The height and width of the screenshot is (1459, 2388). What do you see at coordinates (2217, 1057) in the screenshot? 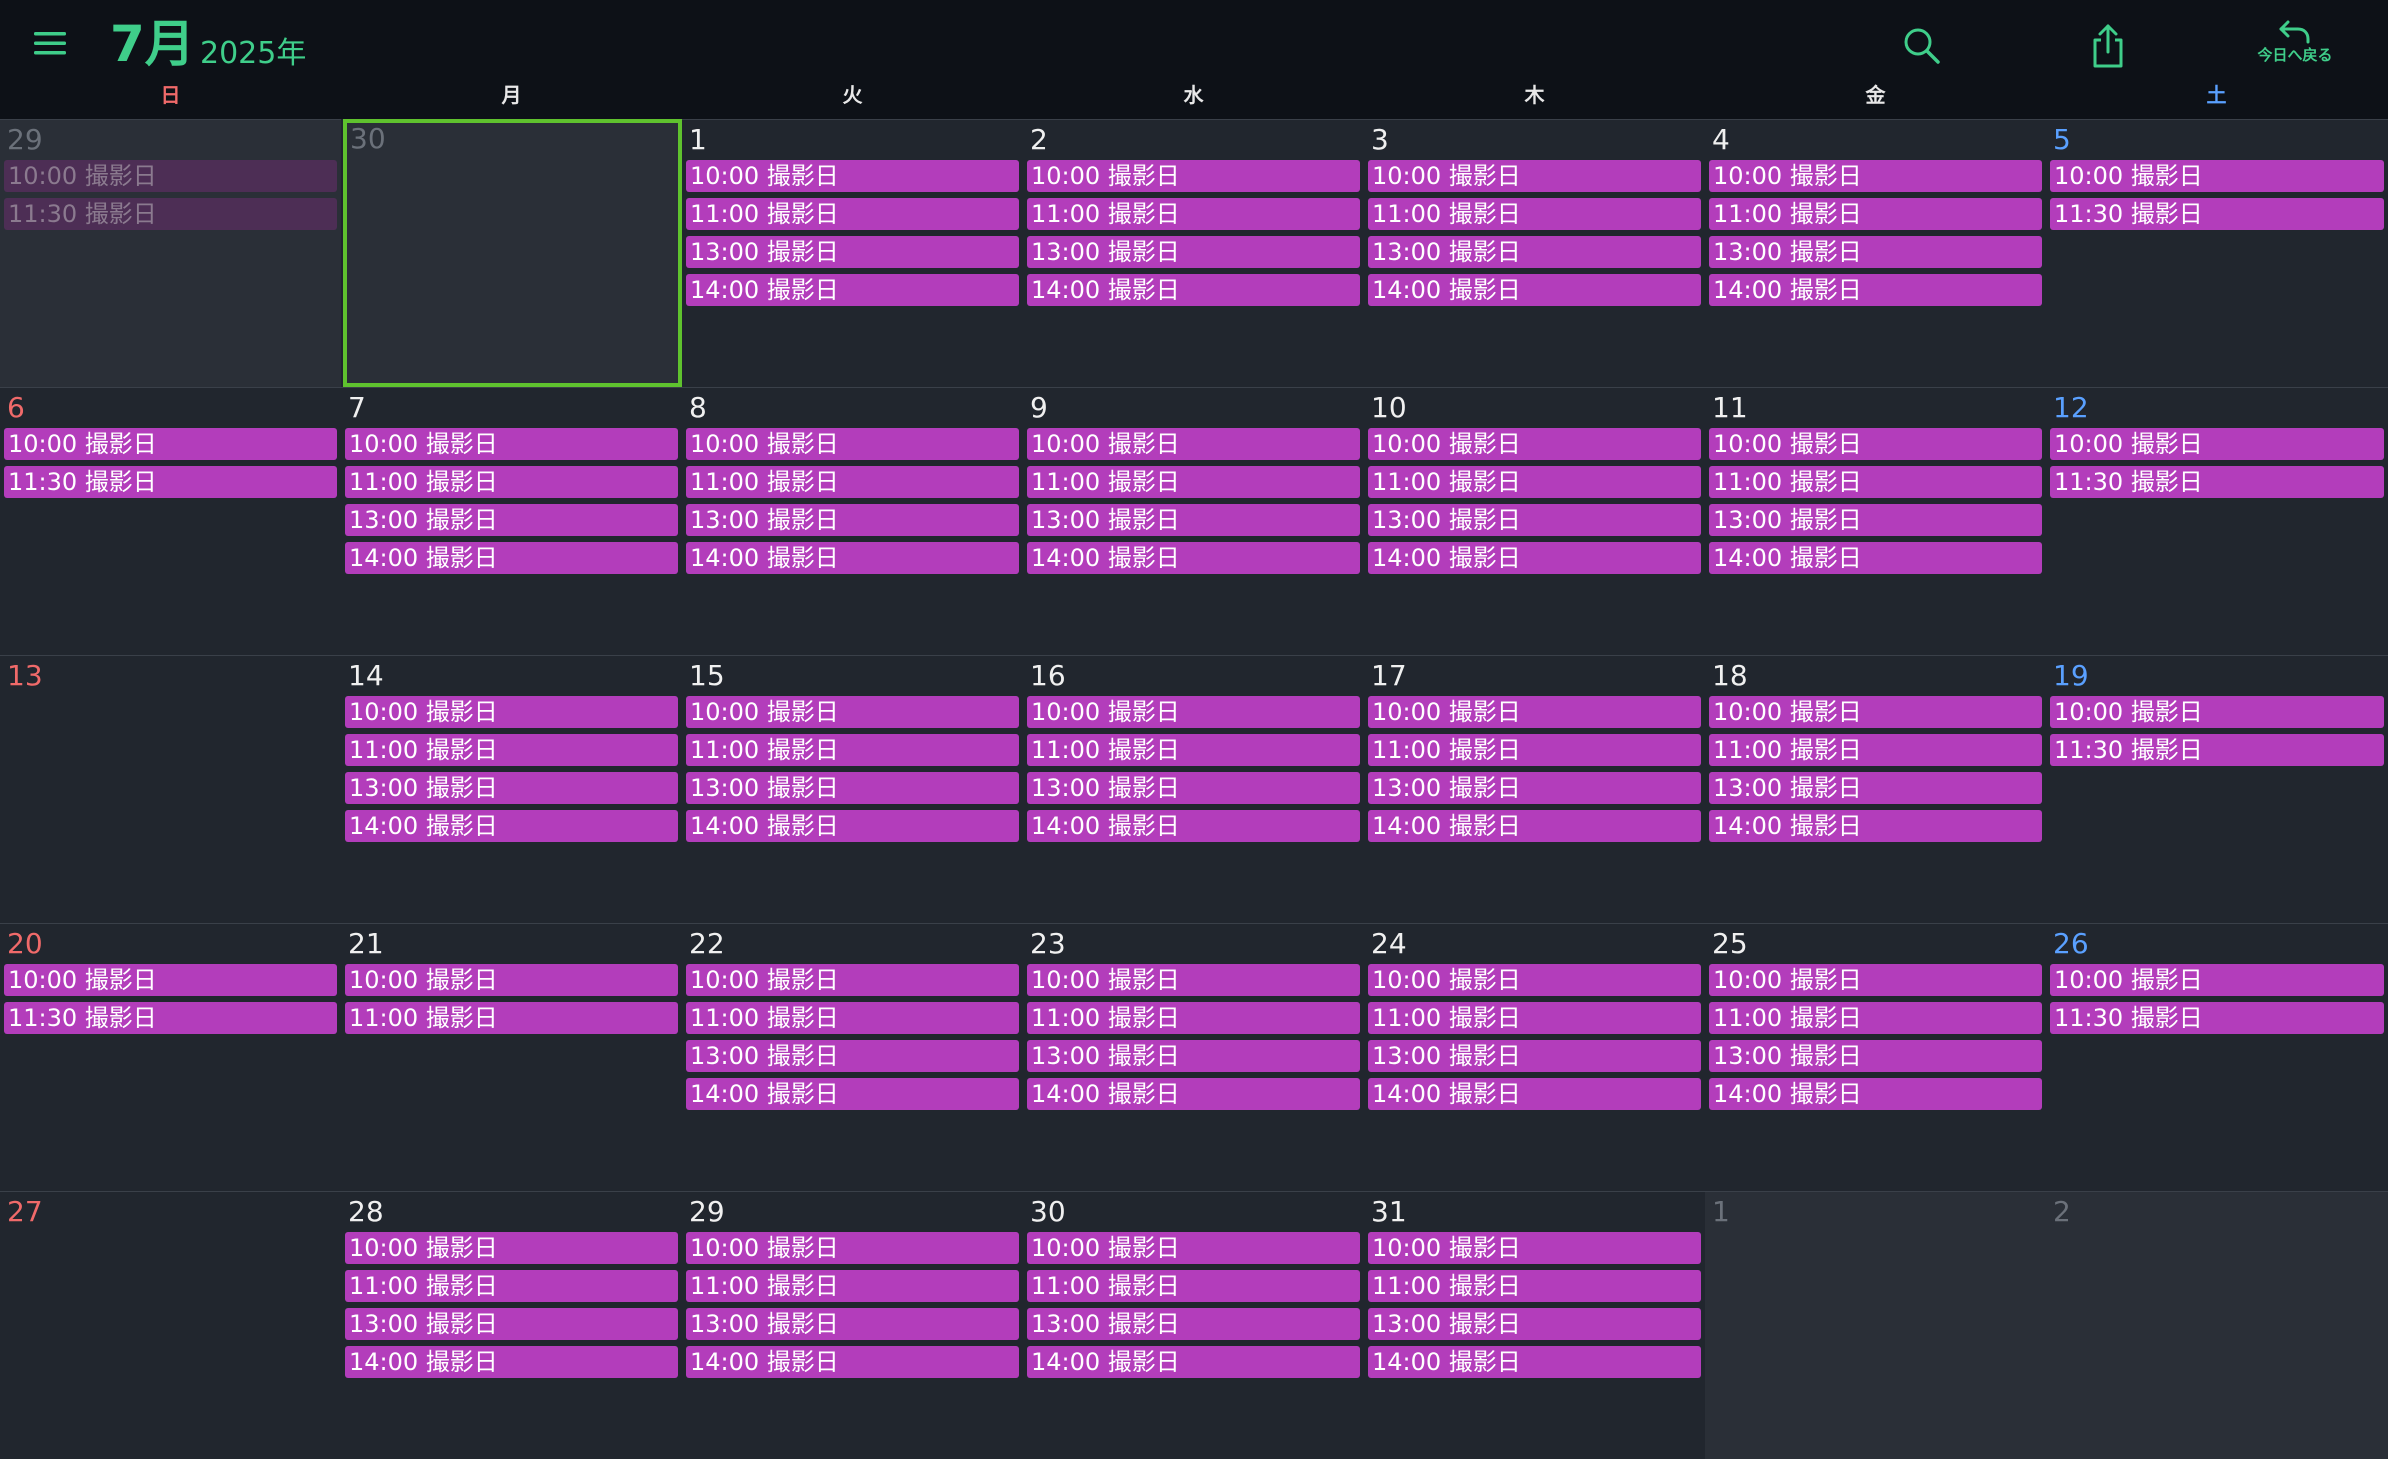
I see `day-cell: 26 10:00 撮影日 11:30 撮影日` at bounding box center [2217, 1057].